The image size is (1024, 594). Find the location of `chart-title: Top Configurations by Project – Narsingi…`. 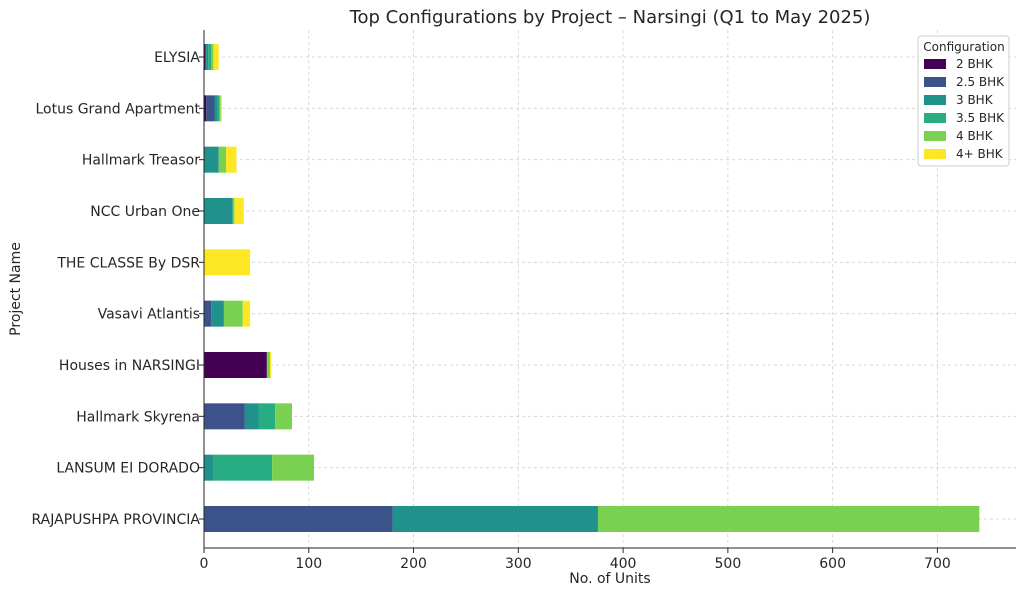

chart-title: Top Configurations by Project – Narsingi… is located at coordinates (610, 17).